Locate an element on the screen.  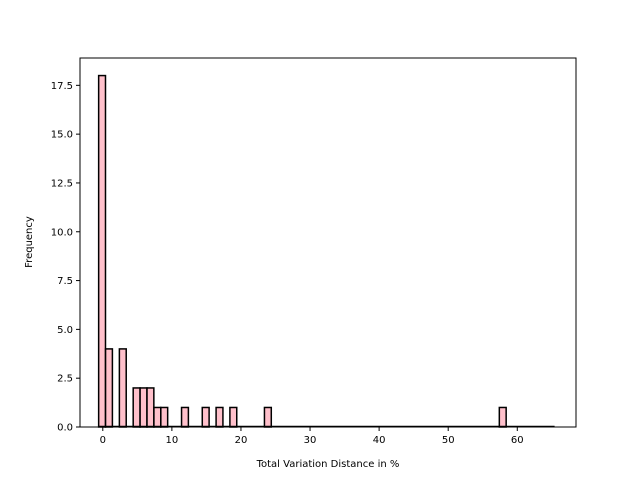
y-tick-label: 7.5 is located at coordinates (65, 281).